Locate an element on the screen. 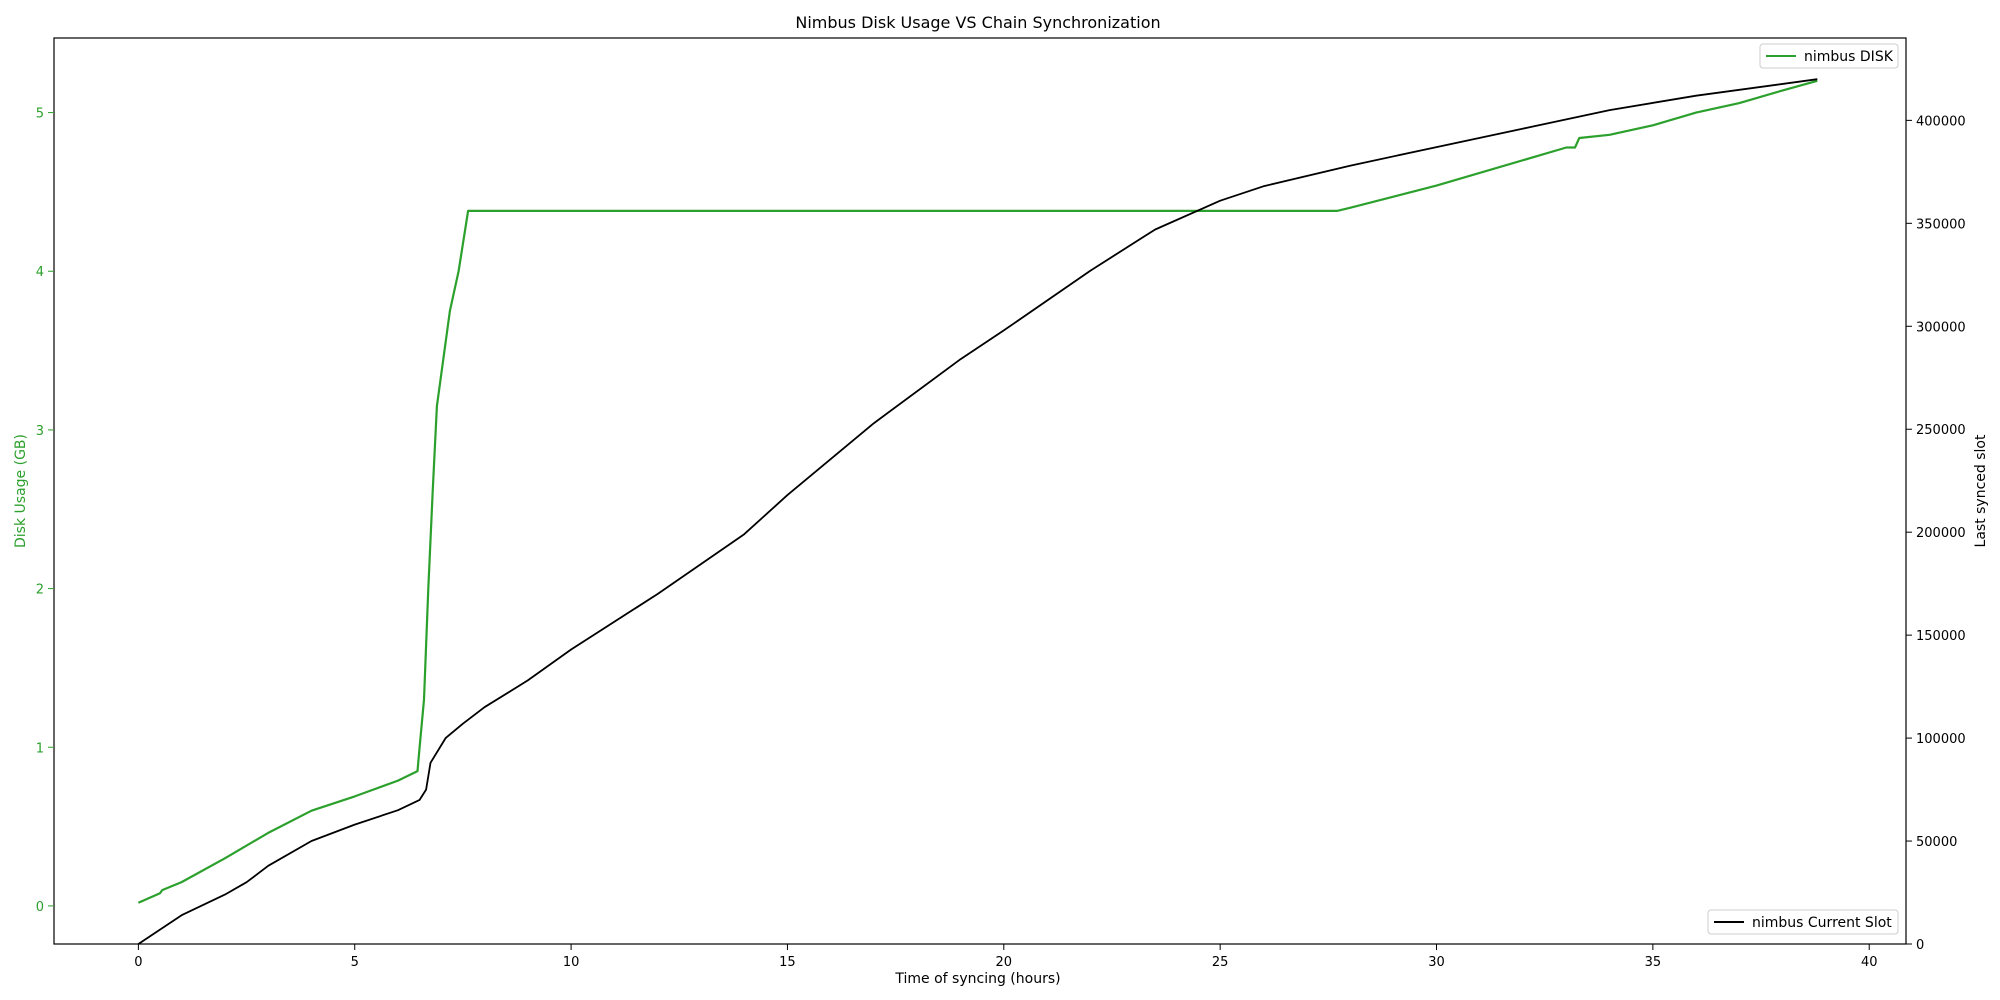  y-right-tick-label: 400000 is located at coordinates (1941, 121).